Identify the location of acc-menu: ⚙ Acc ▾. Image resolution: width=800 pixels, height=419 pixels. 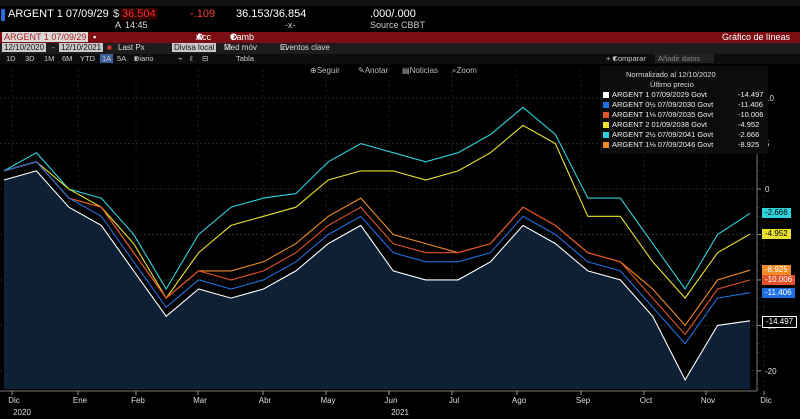
(204, 37).